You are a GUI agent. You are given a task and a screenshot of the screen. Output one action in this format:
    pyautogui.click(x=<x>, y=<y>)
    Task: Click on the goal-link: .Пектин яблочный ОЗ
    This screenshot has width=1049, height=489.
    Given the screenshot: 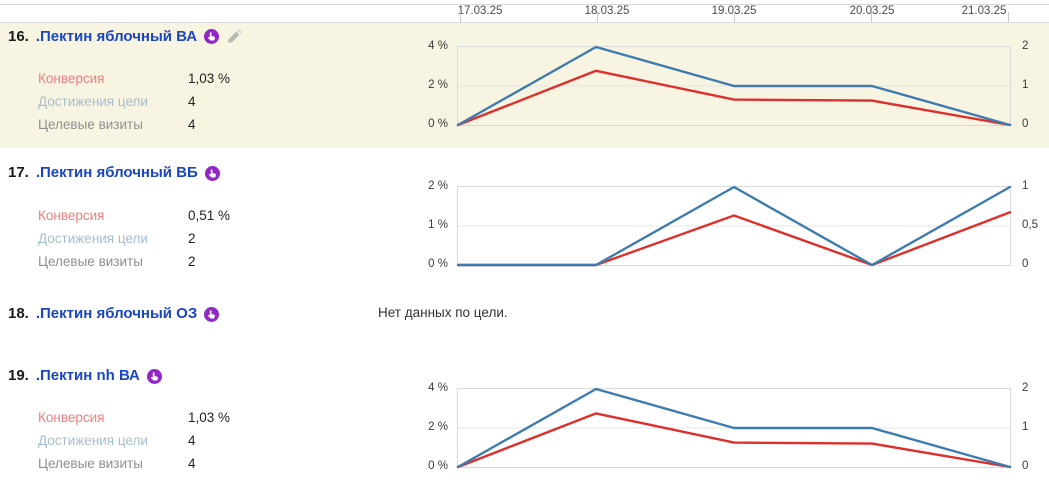 What is the action you would take?
    pyautogui.click(x=116, y=313)
    